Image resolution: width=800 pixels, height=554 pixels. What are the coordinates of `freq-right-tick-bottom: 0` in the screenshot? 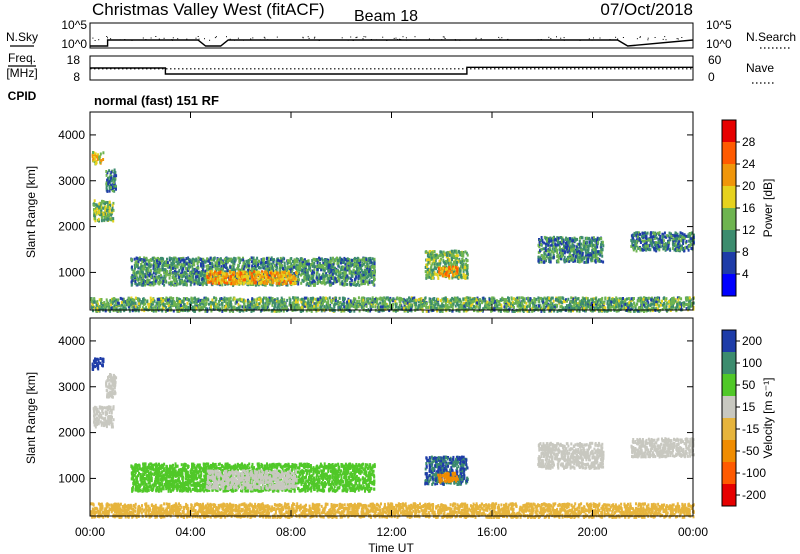 It's located at (711, 77).